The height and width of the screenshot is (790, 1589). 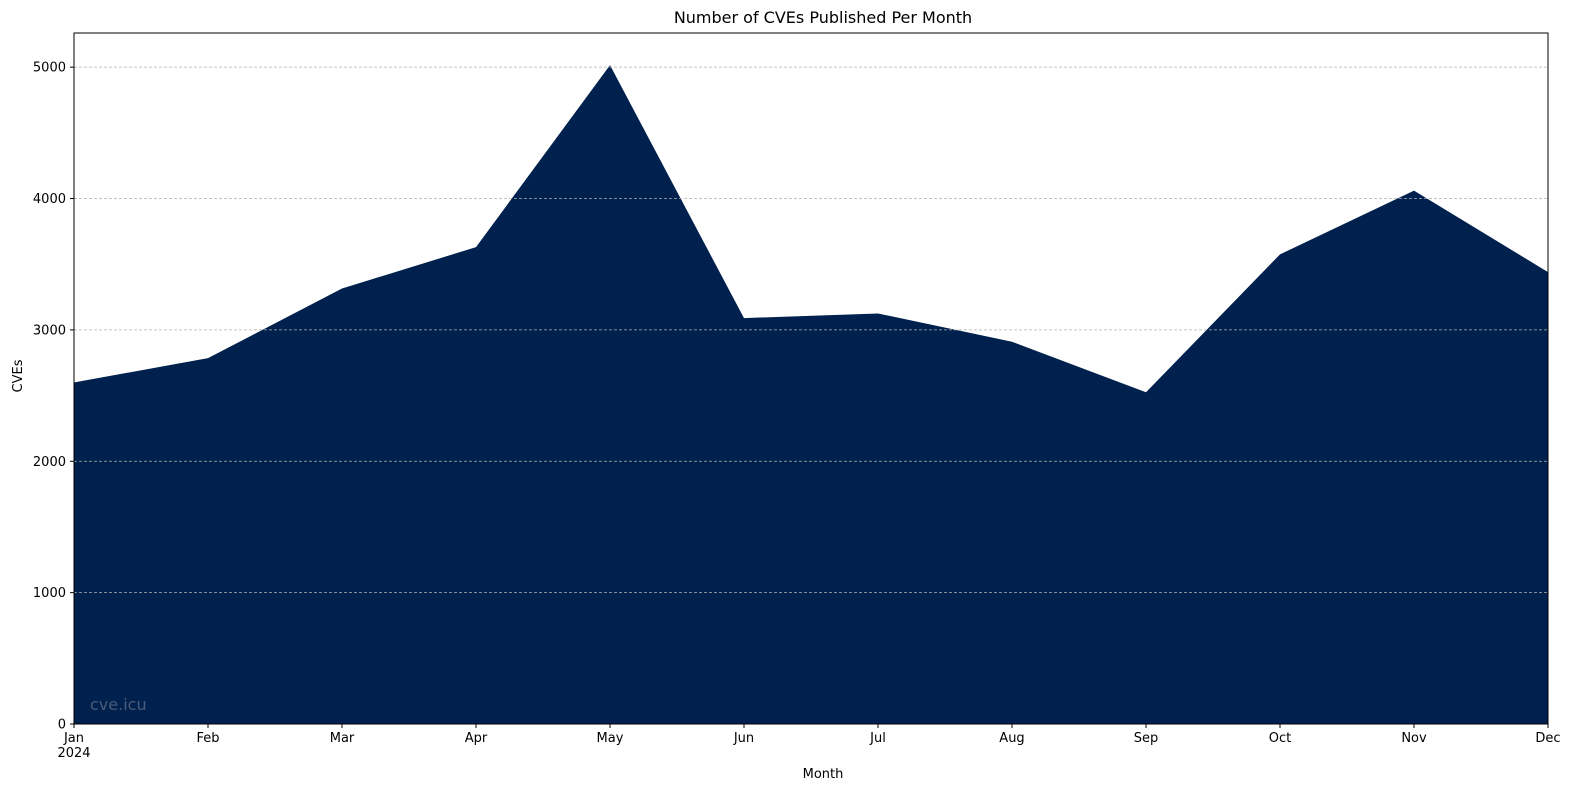 I want to click on chart-title: Number of CVEs Published Per Month, so click(x=823, y=17).